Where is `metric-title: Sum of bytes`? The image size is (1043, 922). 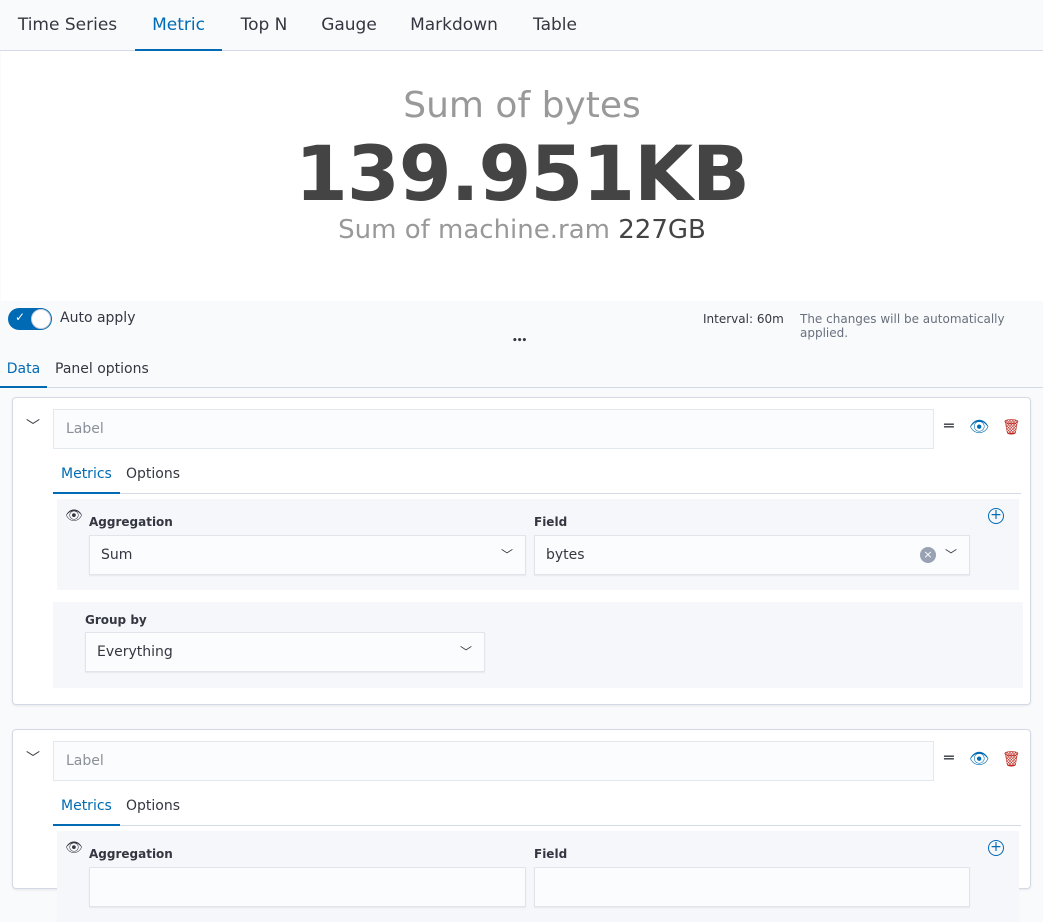 metric-title: Sum of bytes is located at coordinates (522, 105).